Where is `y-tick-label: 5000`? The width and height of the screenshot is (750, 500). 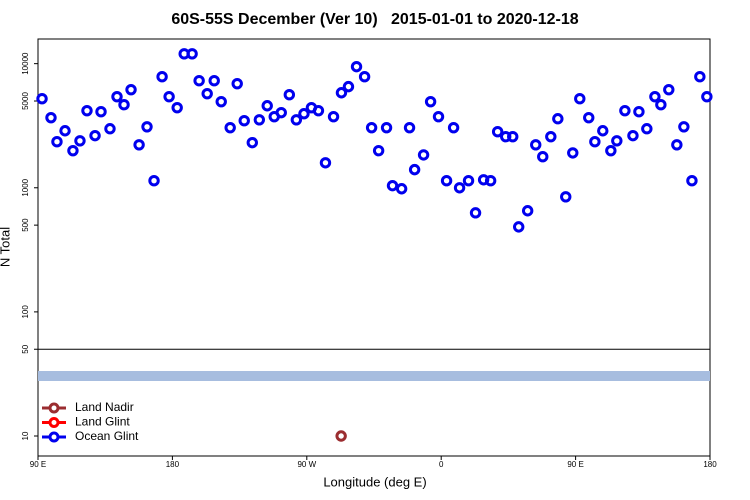
y-tick-label: 5000 is located at coordinates (25, 101).